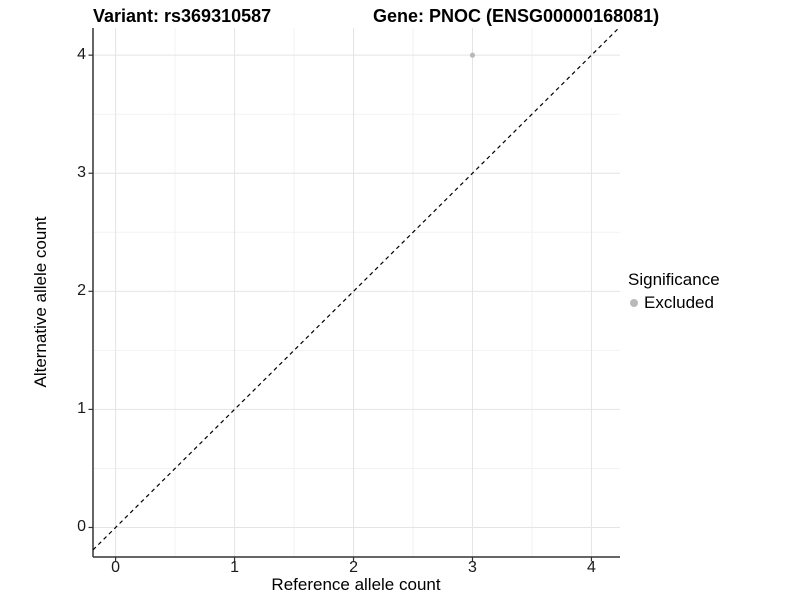 The height and width of the screenshot is (600, 800). What do you see at coordinates (81, 55) in the screenshot?
I see `y-tick-label: 4` at bounding box center [81, 55].